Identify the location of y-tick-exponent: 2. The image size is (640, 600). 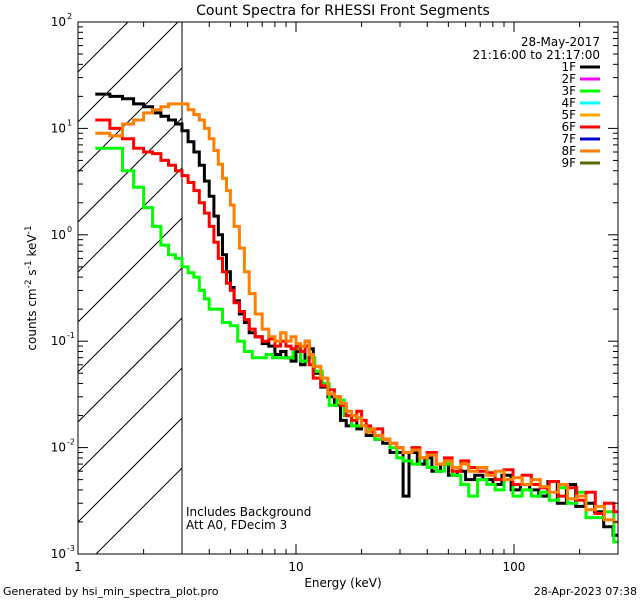
(69, 16).